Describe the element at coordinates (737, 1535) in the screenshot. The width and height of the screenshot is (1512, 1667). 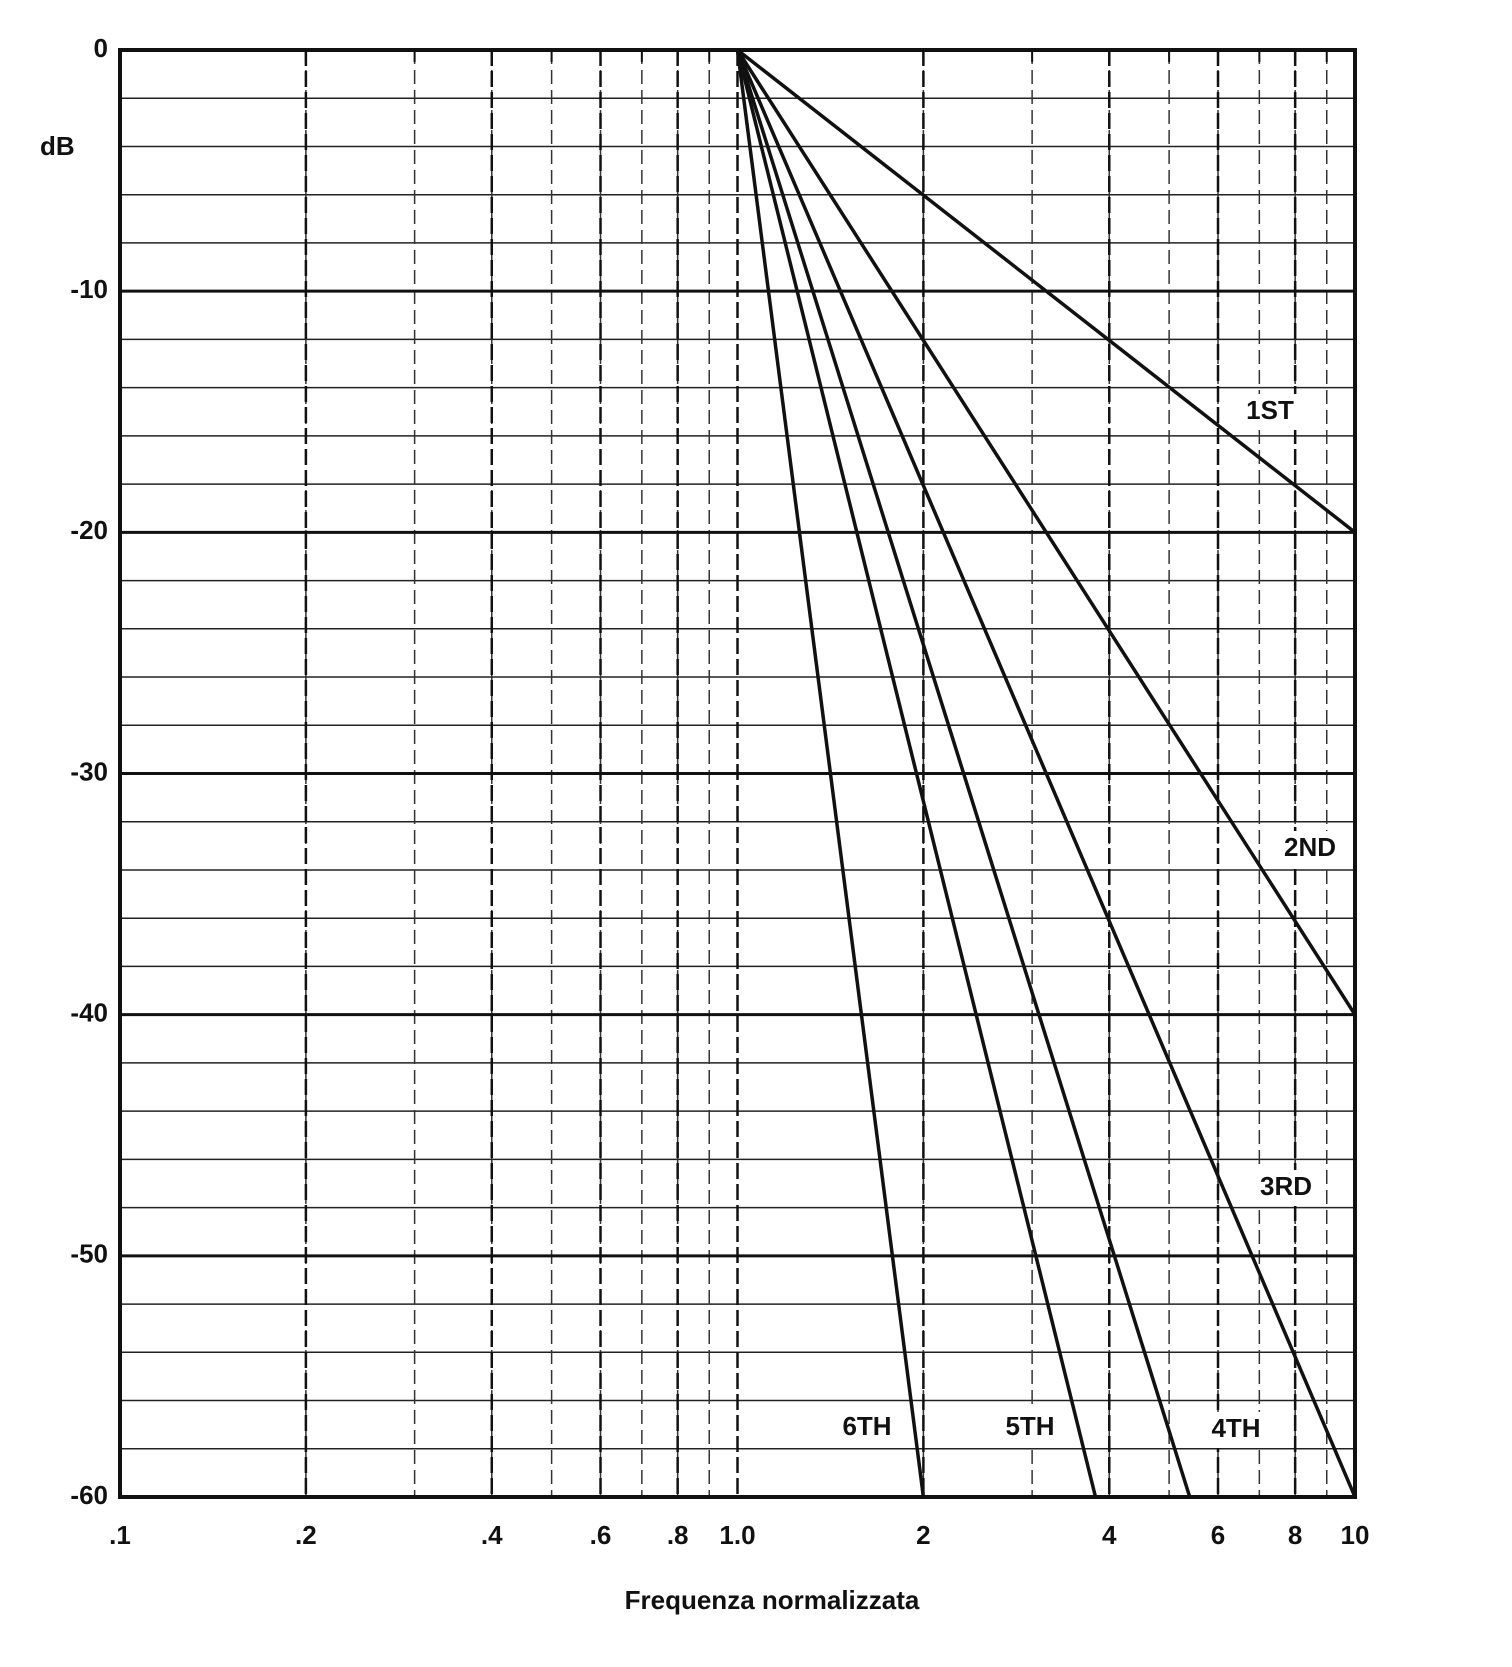
I see `x-tick-label: 1.0` at that location.